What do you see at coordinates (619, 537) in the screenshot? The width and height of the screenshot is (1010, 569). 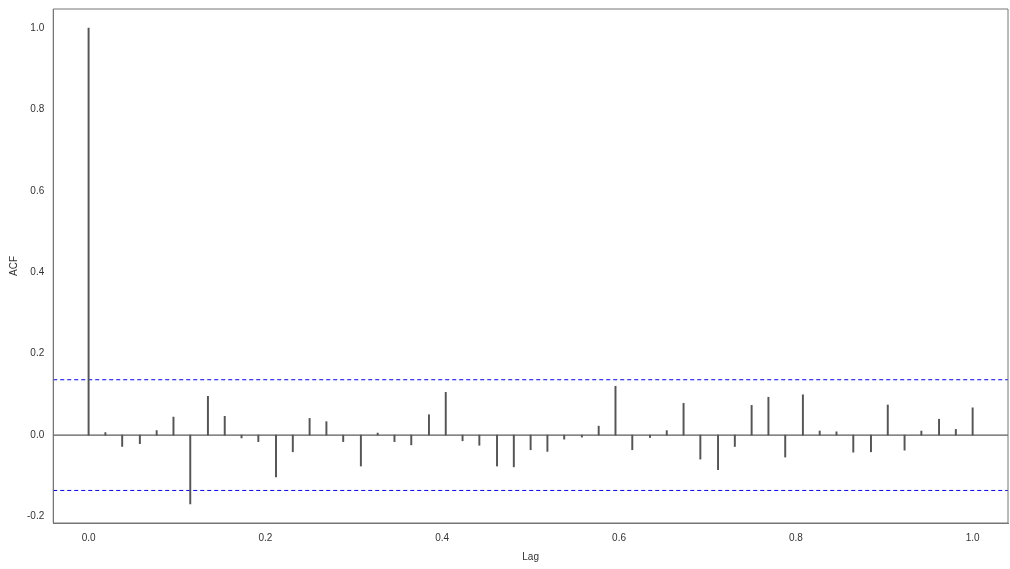 I see `x-tick-label: 0.6` at bounding box center [619, 537].